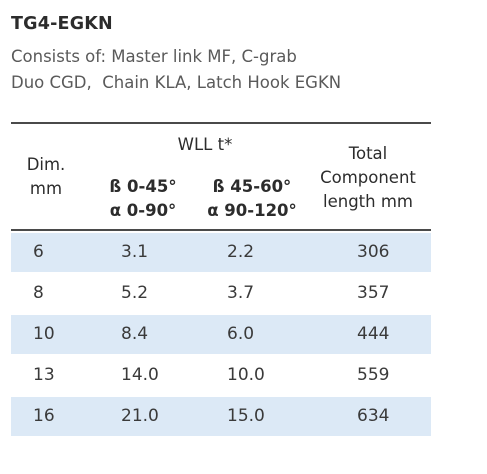  What do you see at coordinates (373, 334) in the screenshot?
I see `cell-length: 444` at bounding box center [373, 334].